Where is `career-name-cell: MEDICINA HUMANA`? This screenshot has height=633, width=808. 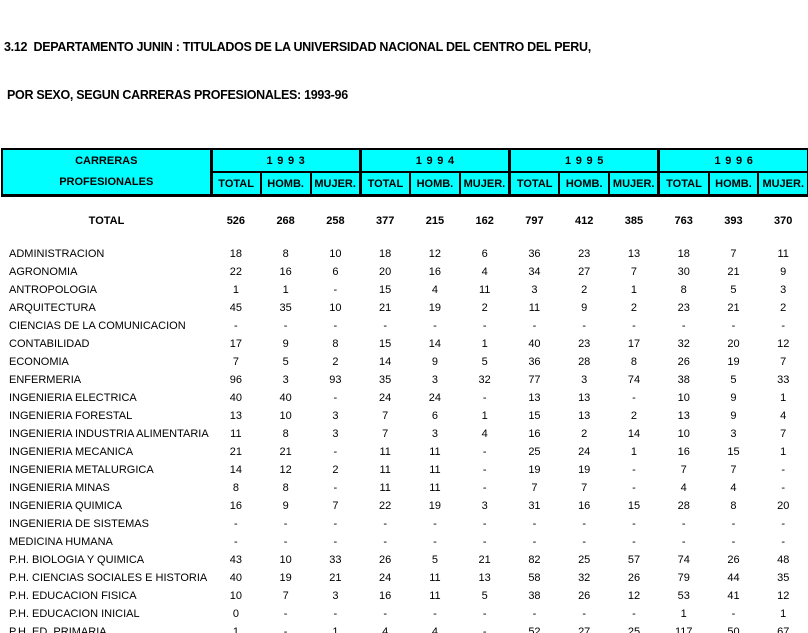 career-name-cell: MEDICINA HUMANA is located at coordinates (61, 542).